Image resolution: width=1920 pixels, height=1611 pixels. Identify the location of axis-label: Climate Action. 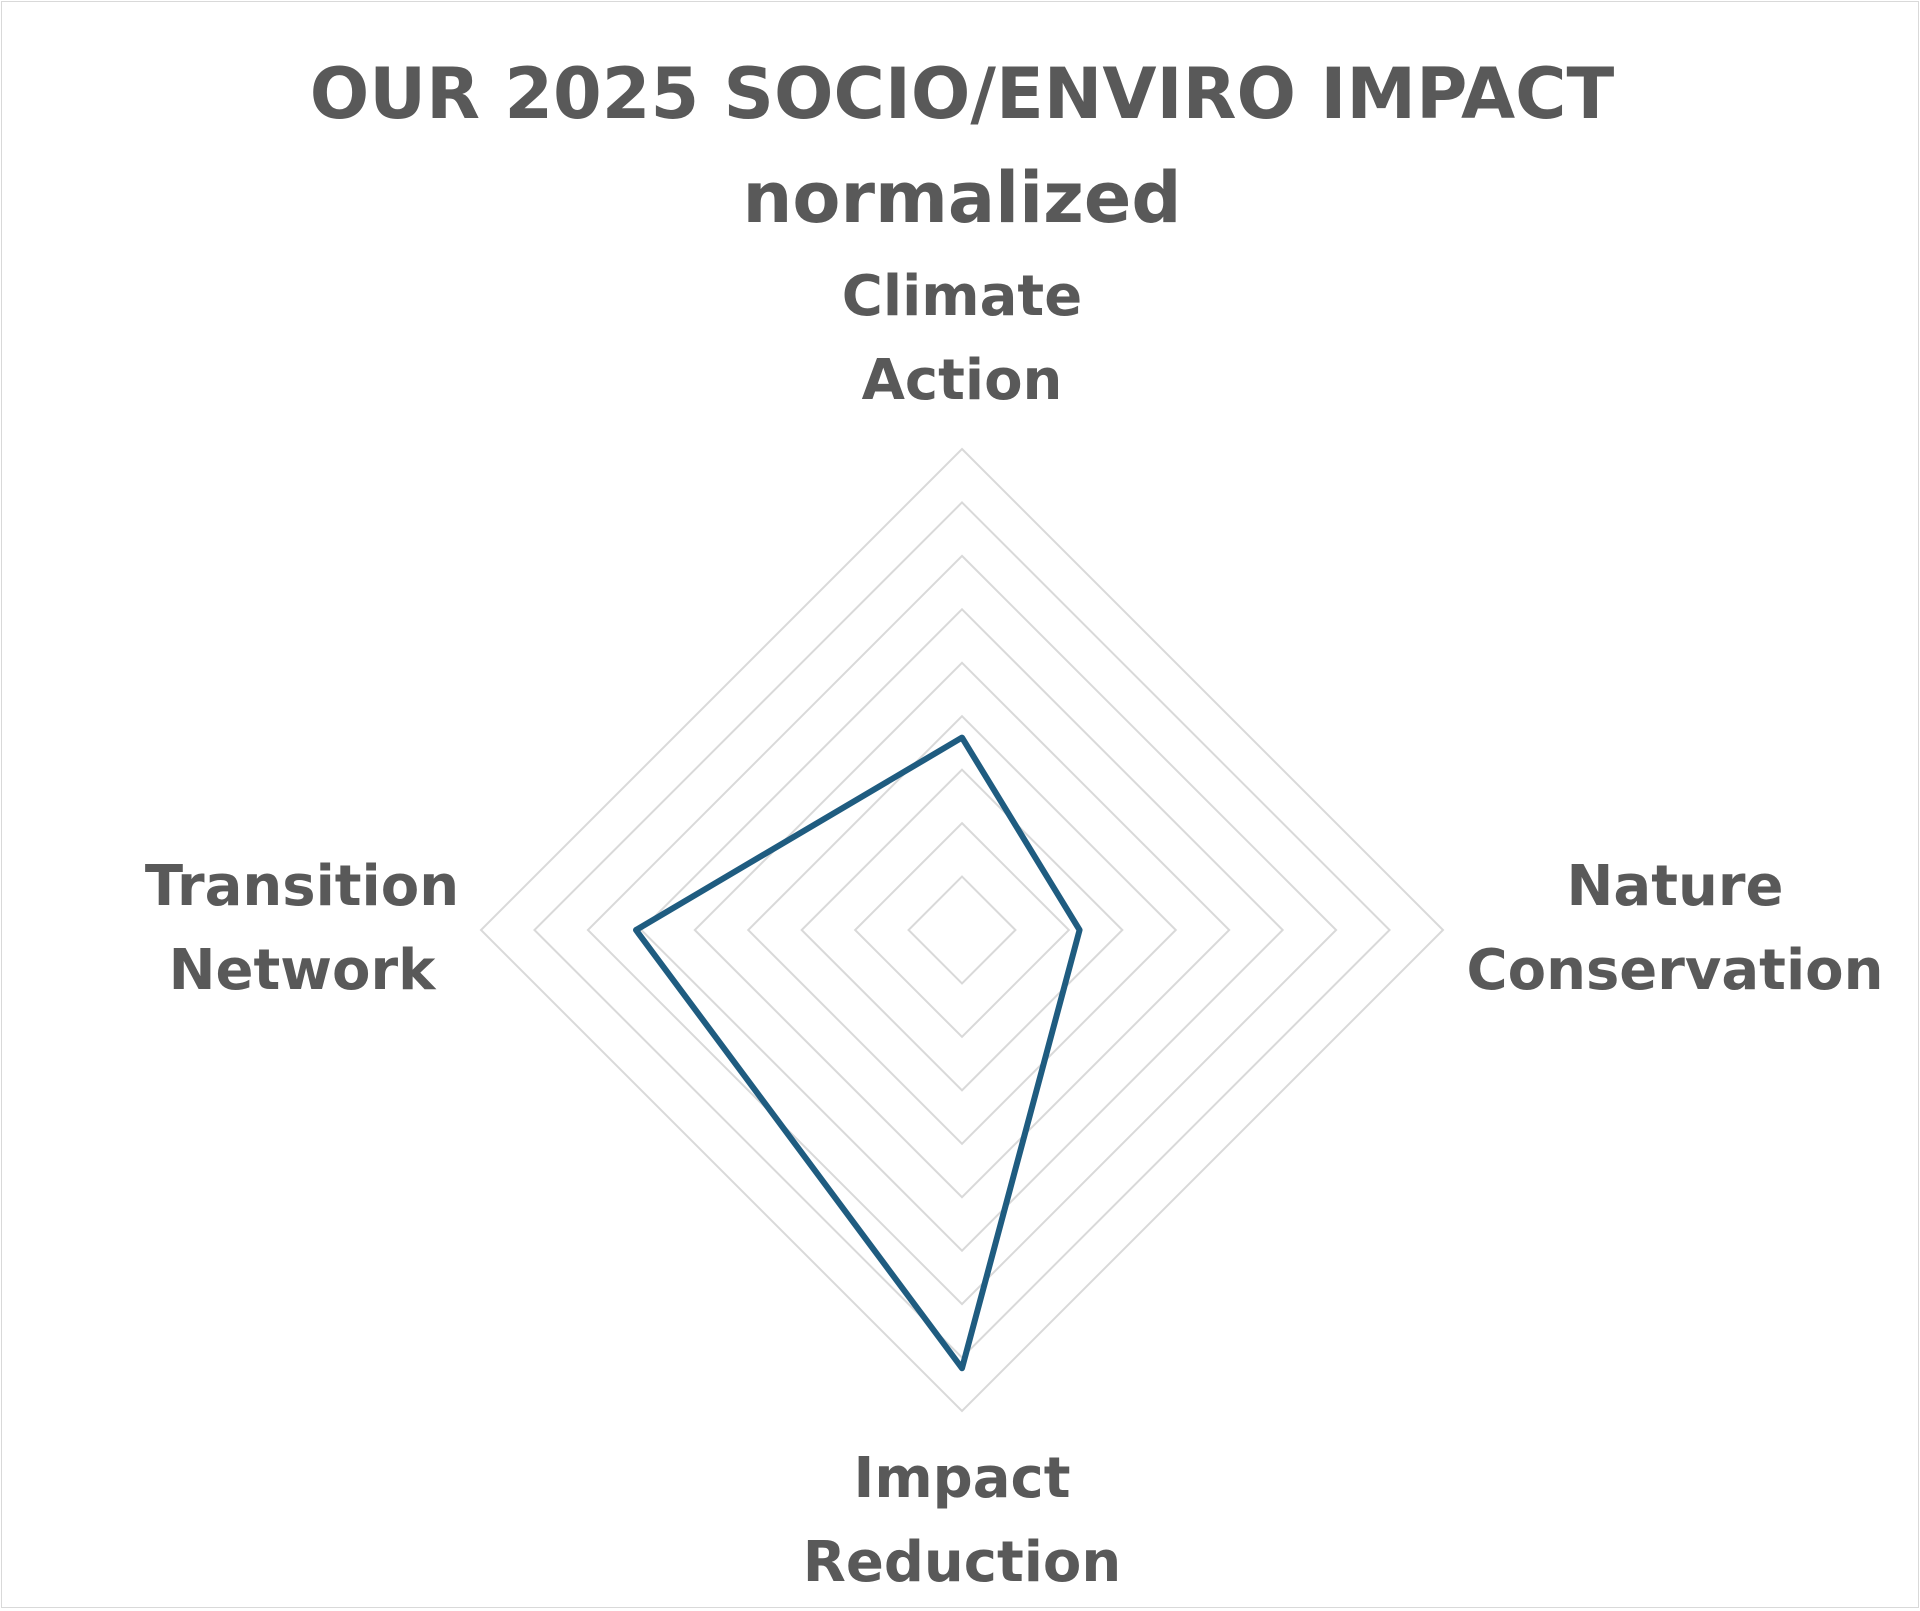
(962, 338).